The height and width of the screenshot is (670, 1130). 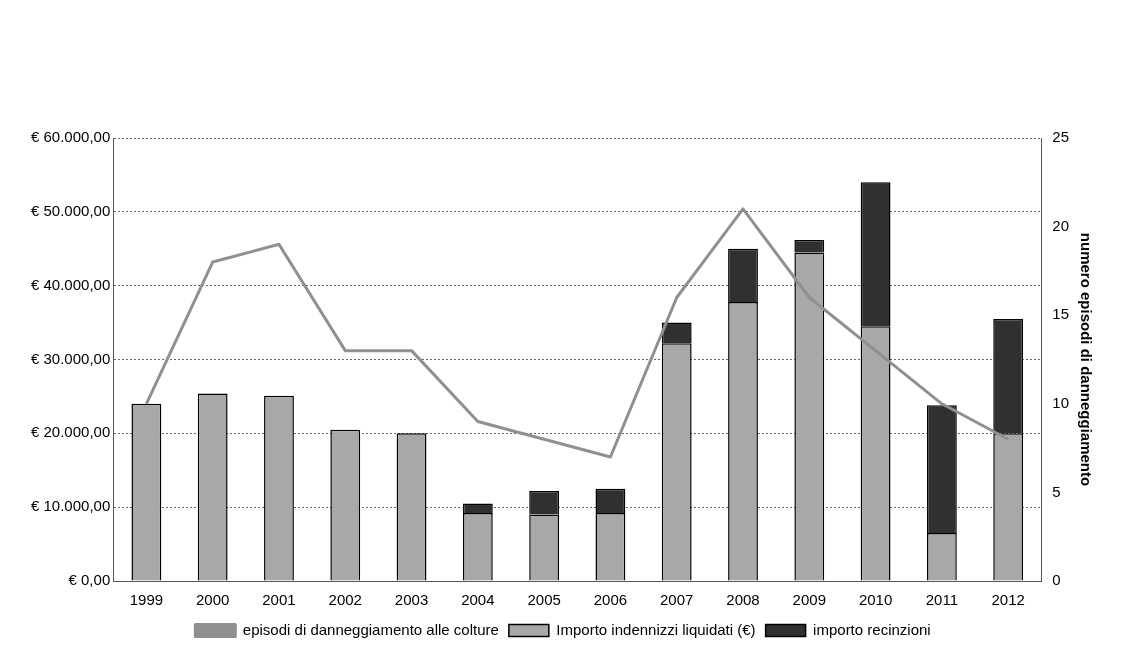 What do you see at coordinates (942, 600) in the screenshot?
I see `x-tick-label: 2011` at bounding box center [942, 600].